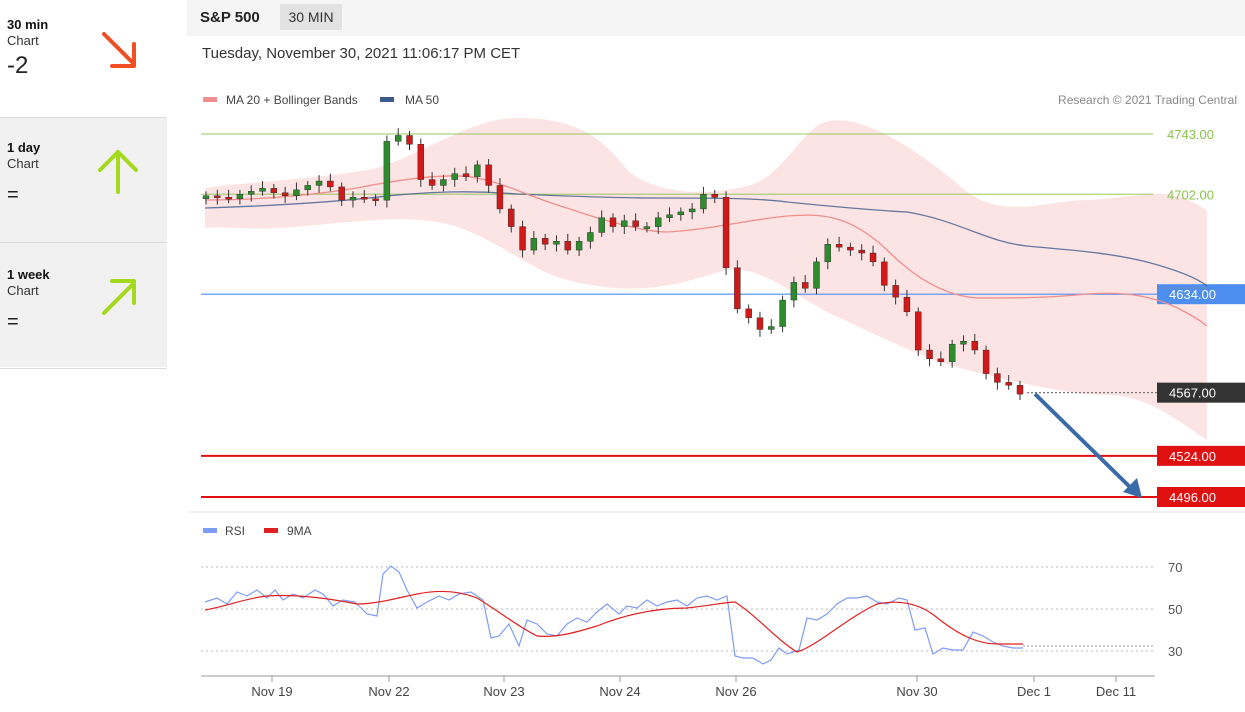 Image resolution: width=1245 pixels, height=712 pixels. What do you see at coordinates (387, 99) in the screenshot?
I see `legend-ma50-swatch` at bounding box center [387, 99].